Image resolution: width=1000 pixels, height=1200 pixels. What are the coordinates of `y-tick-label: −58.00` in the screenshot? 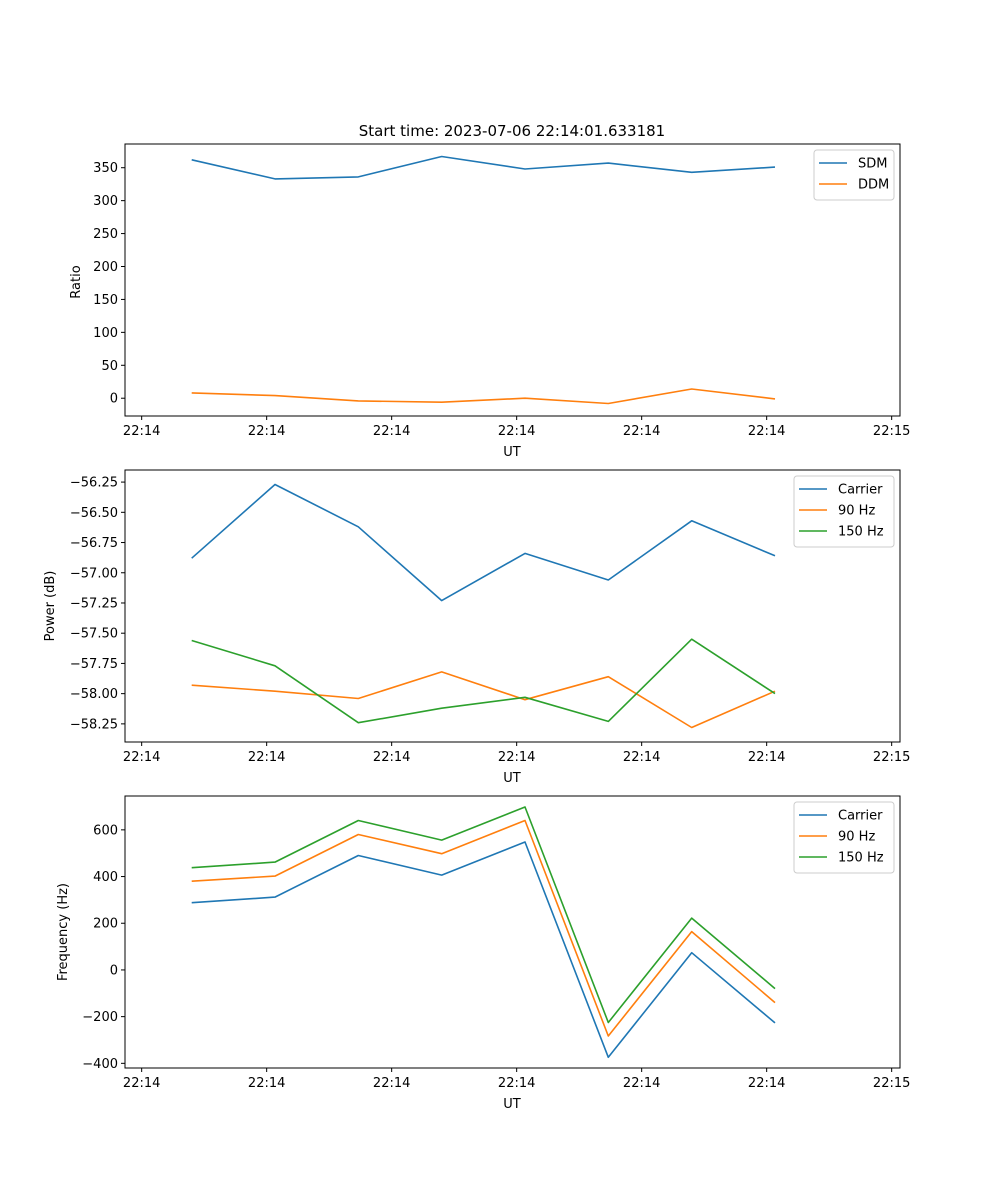 It's located at (94, 694).